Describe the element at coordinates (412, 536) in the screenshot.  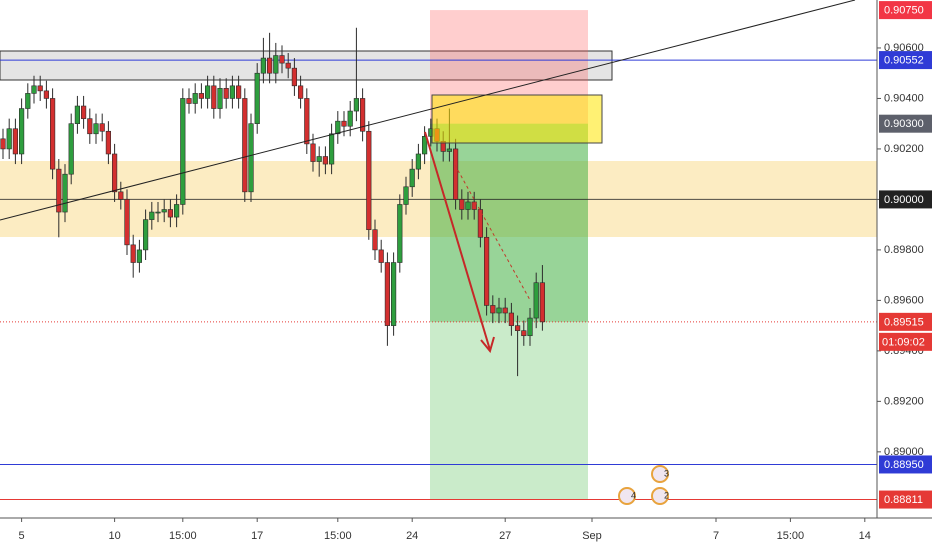
I see `x-tick-label: 24` at that location.